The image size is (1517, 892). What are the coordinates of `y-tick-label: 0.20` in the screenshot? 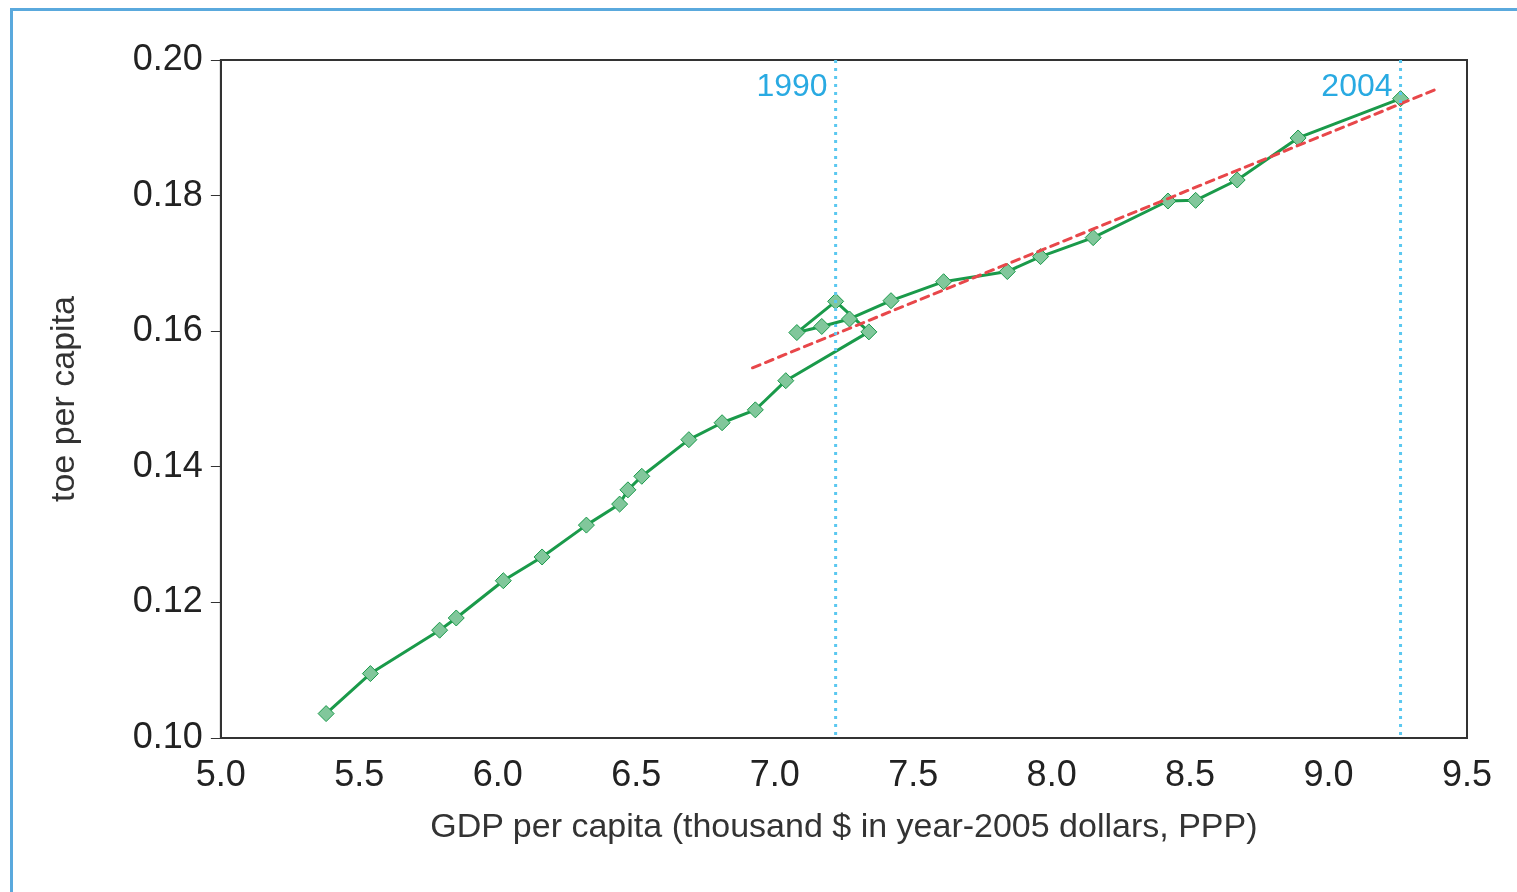 It's located at (167, 57).